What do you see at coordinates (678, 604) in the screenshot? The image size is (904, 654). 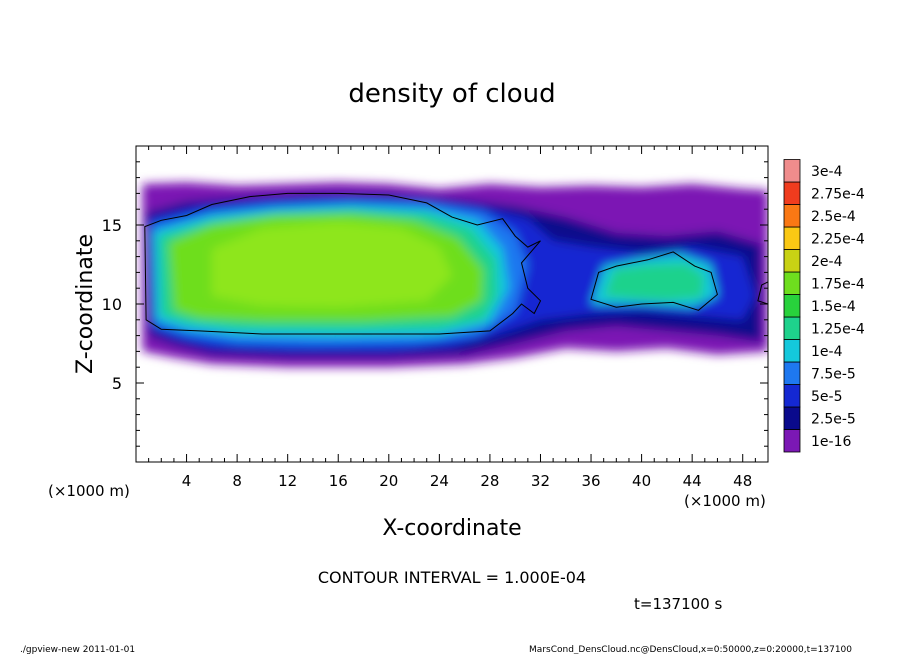 I see `time-label: t=137100 s` at bounding box center [678, 604].